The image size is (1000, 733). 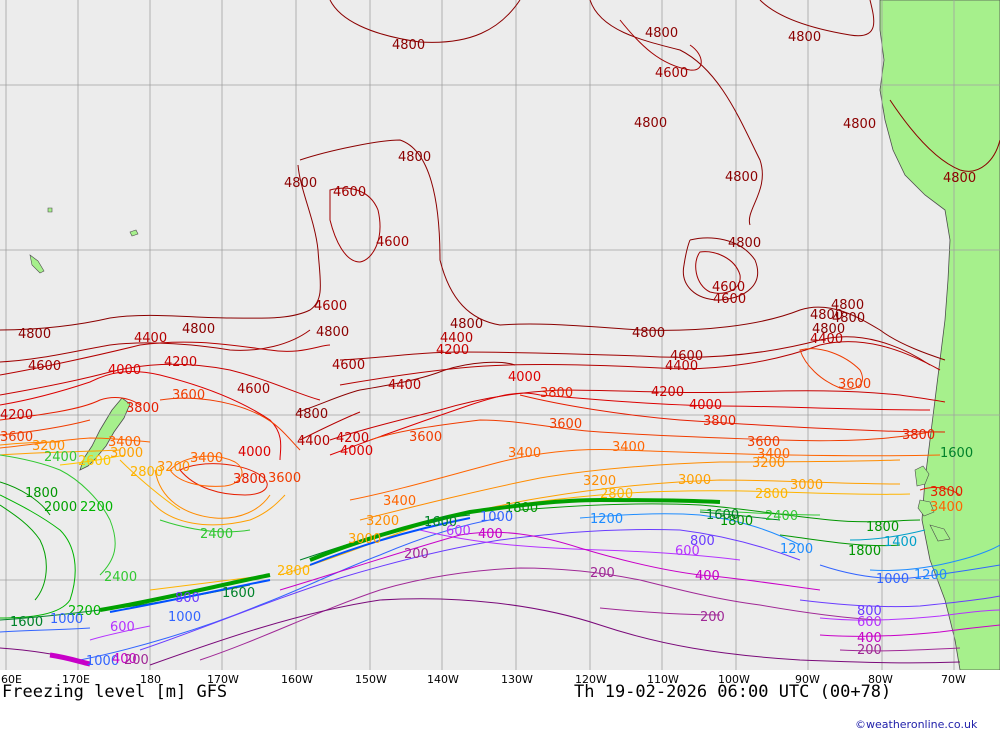 What do you see at coordinates (150, 679) in the screenshot?
I see `axis-tick-label: 180` at bounding box center [150, 679].